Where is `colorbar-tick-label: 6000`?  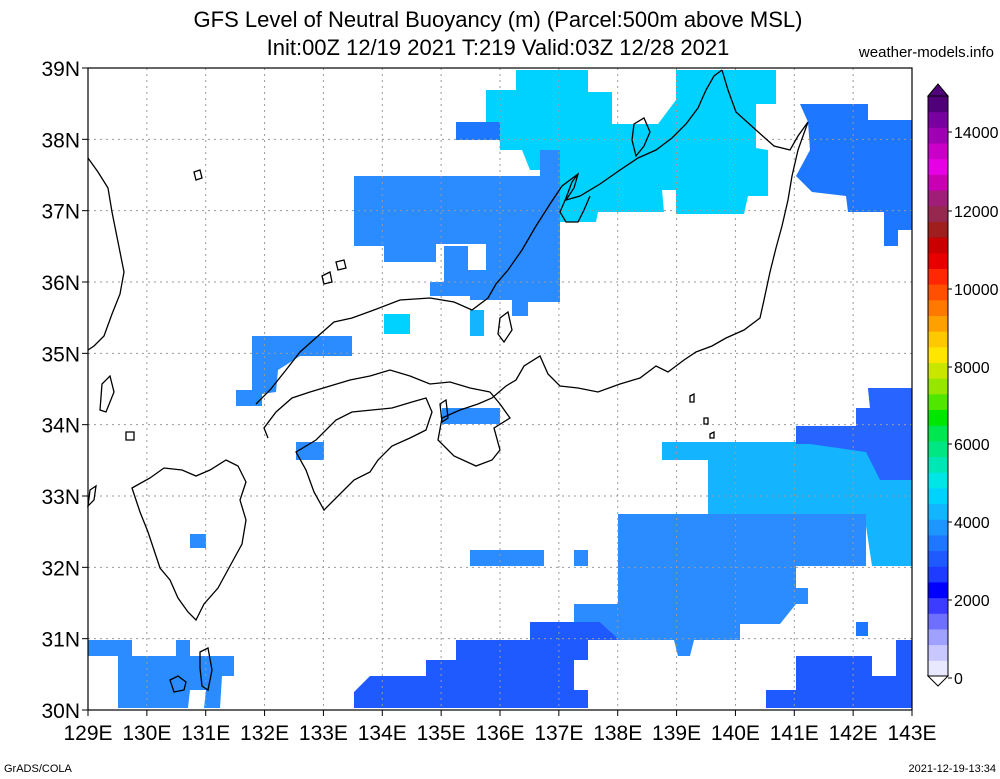
colorbar-tick-label: 6000 is located at coordinates (972, 445).